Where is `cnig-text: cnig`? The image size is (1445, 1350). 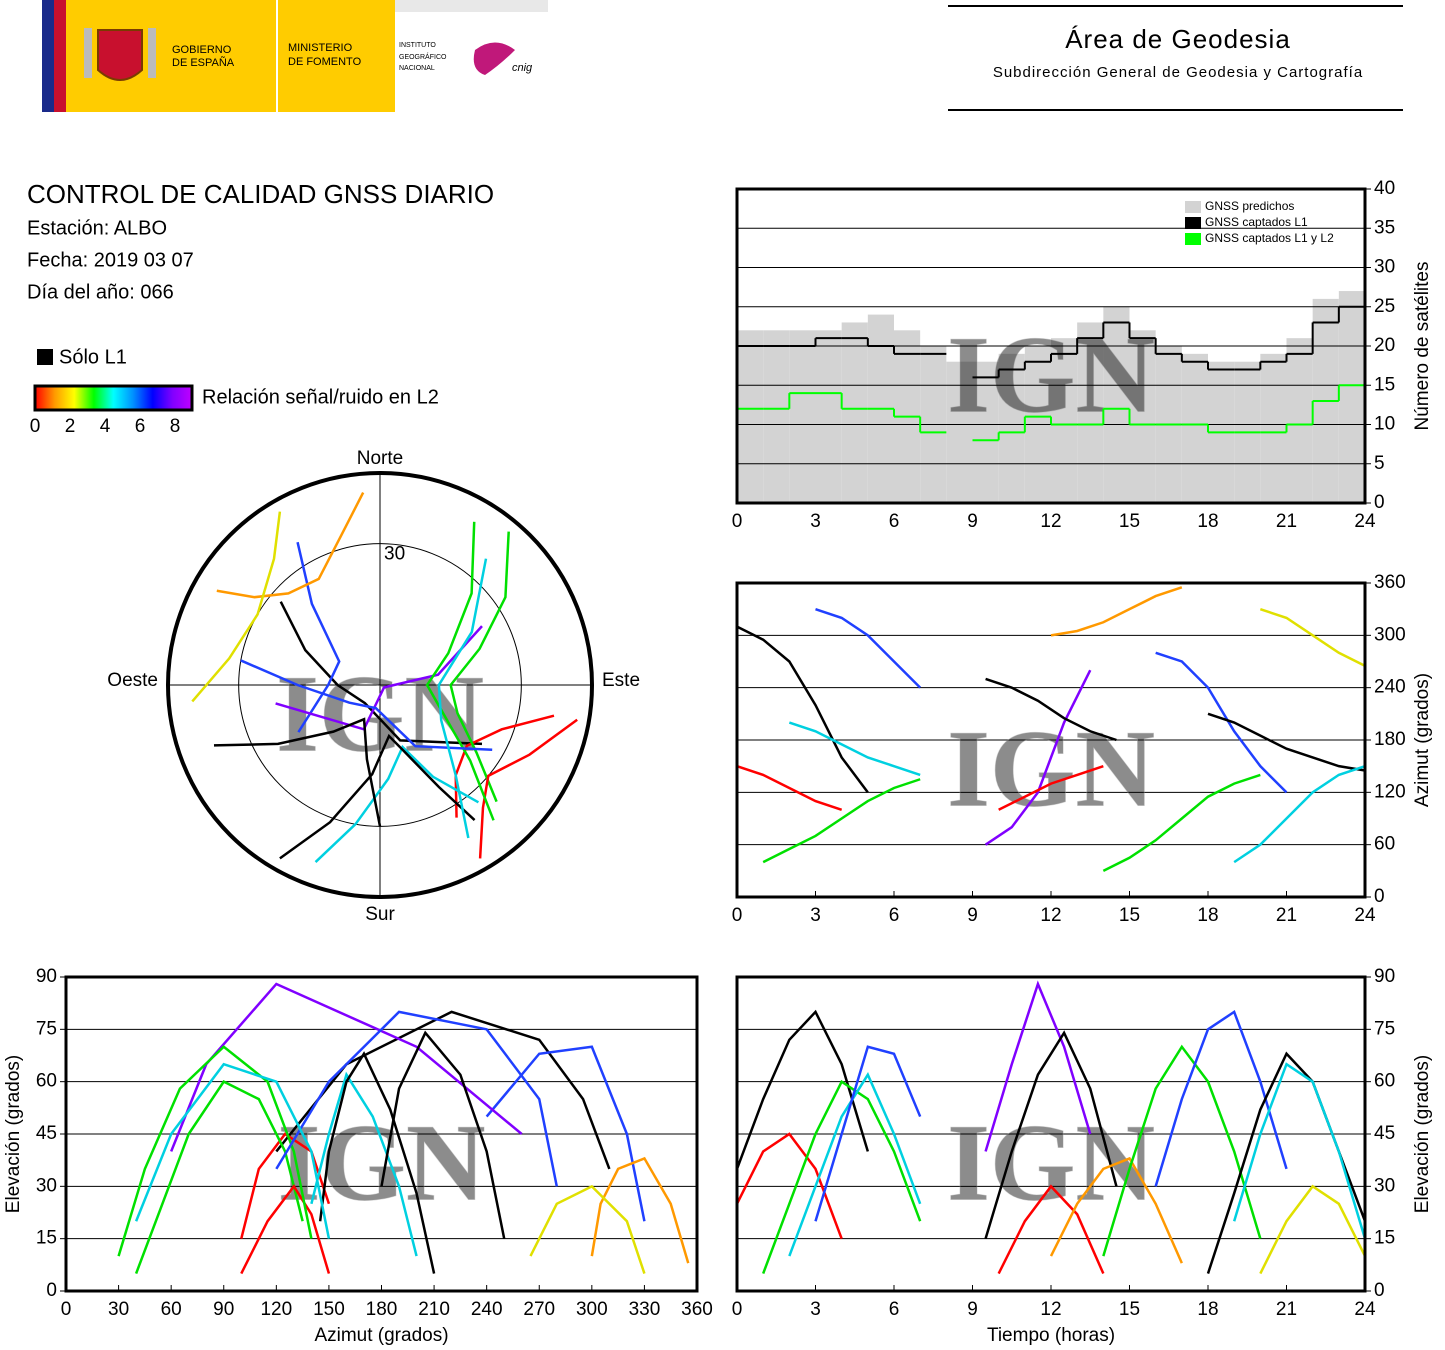 cnig-text: cnig is located at coordinates (522, 68).